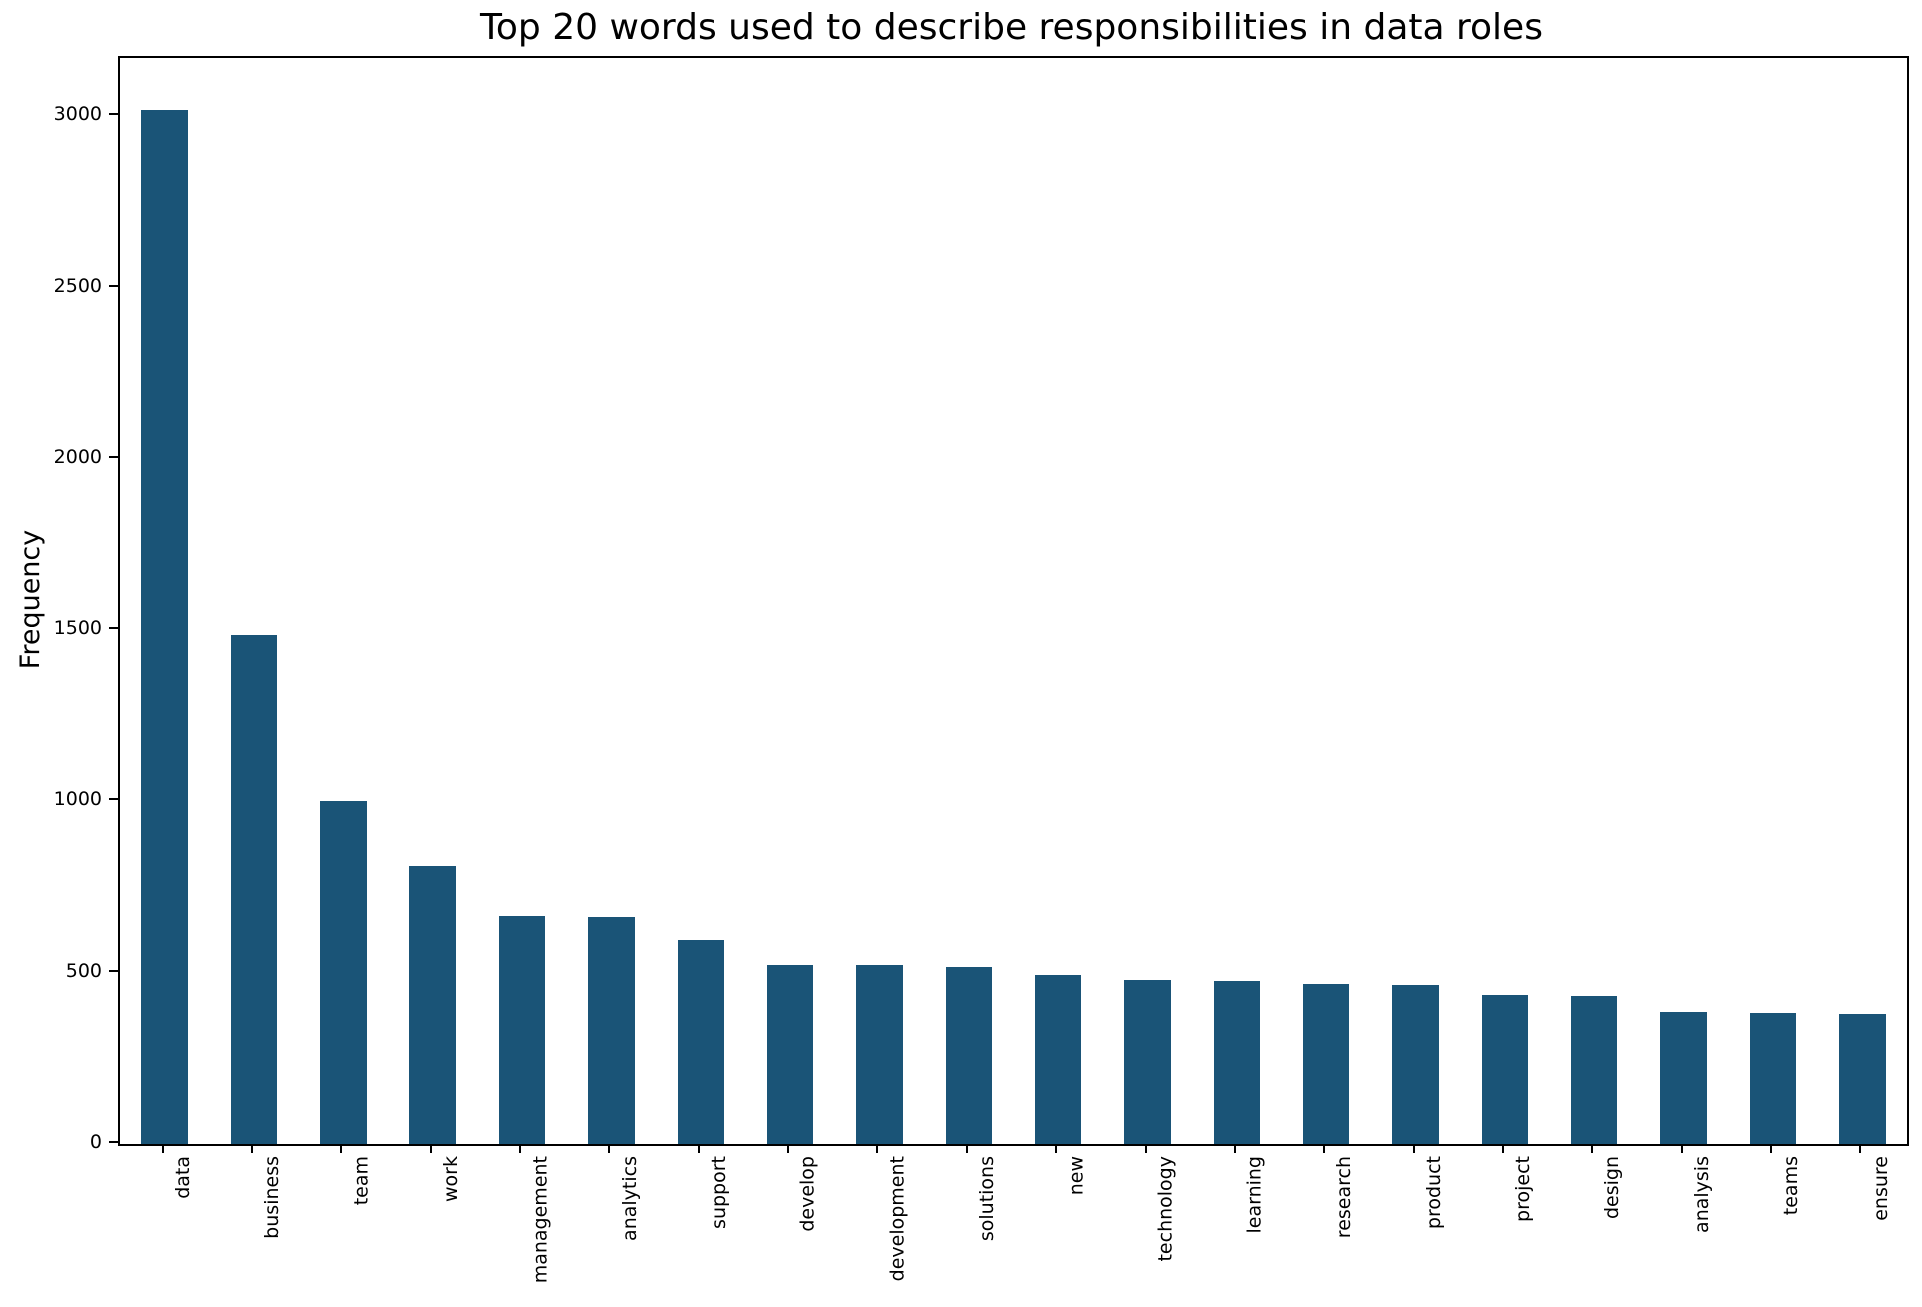 The image size is (1922, 1307). What do you see at coordinates (182, 1177) in the screenshot?
I see `x-tick-label-data: data` at bounding box center [182, 1177].